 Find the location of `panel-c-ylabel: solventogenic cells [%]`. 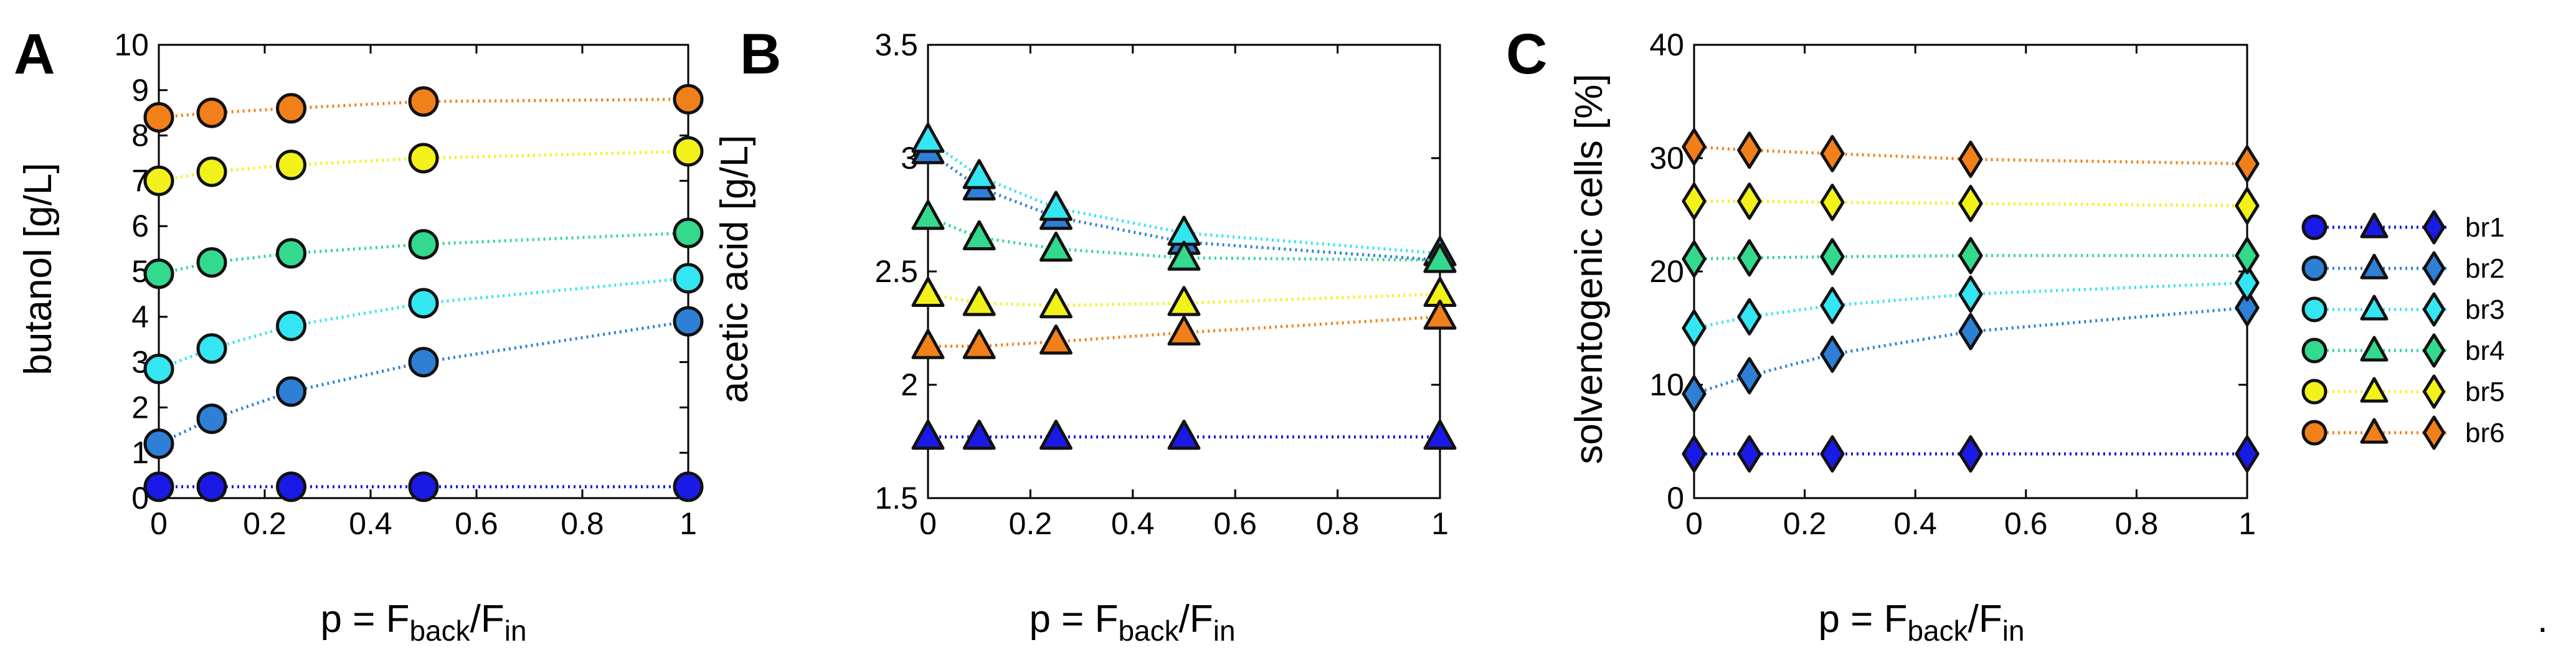

panel-c-ylabel: solventogenic cells [%] is located at coordinates (1589, 268).